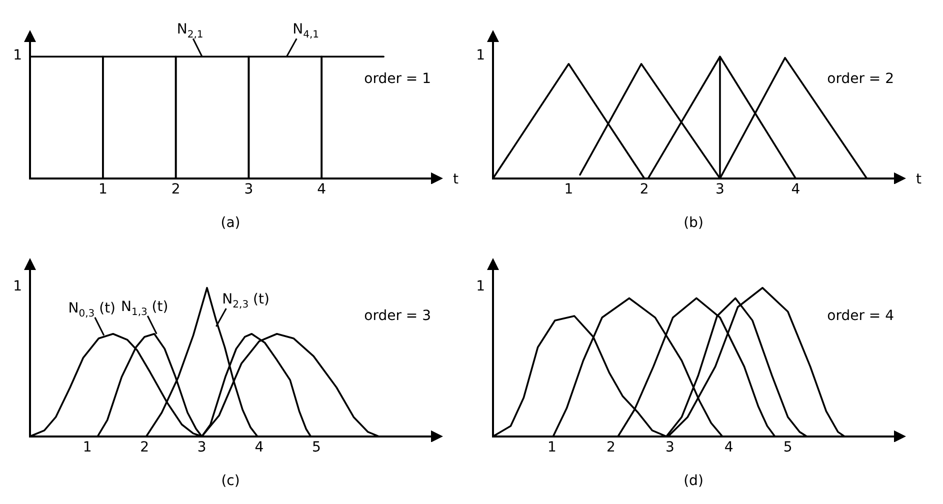  What do you see at coordinates (398, 316) in the screenshot?
I see `annotation: order = 3` at bounding box center [398, 316].